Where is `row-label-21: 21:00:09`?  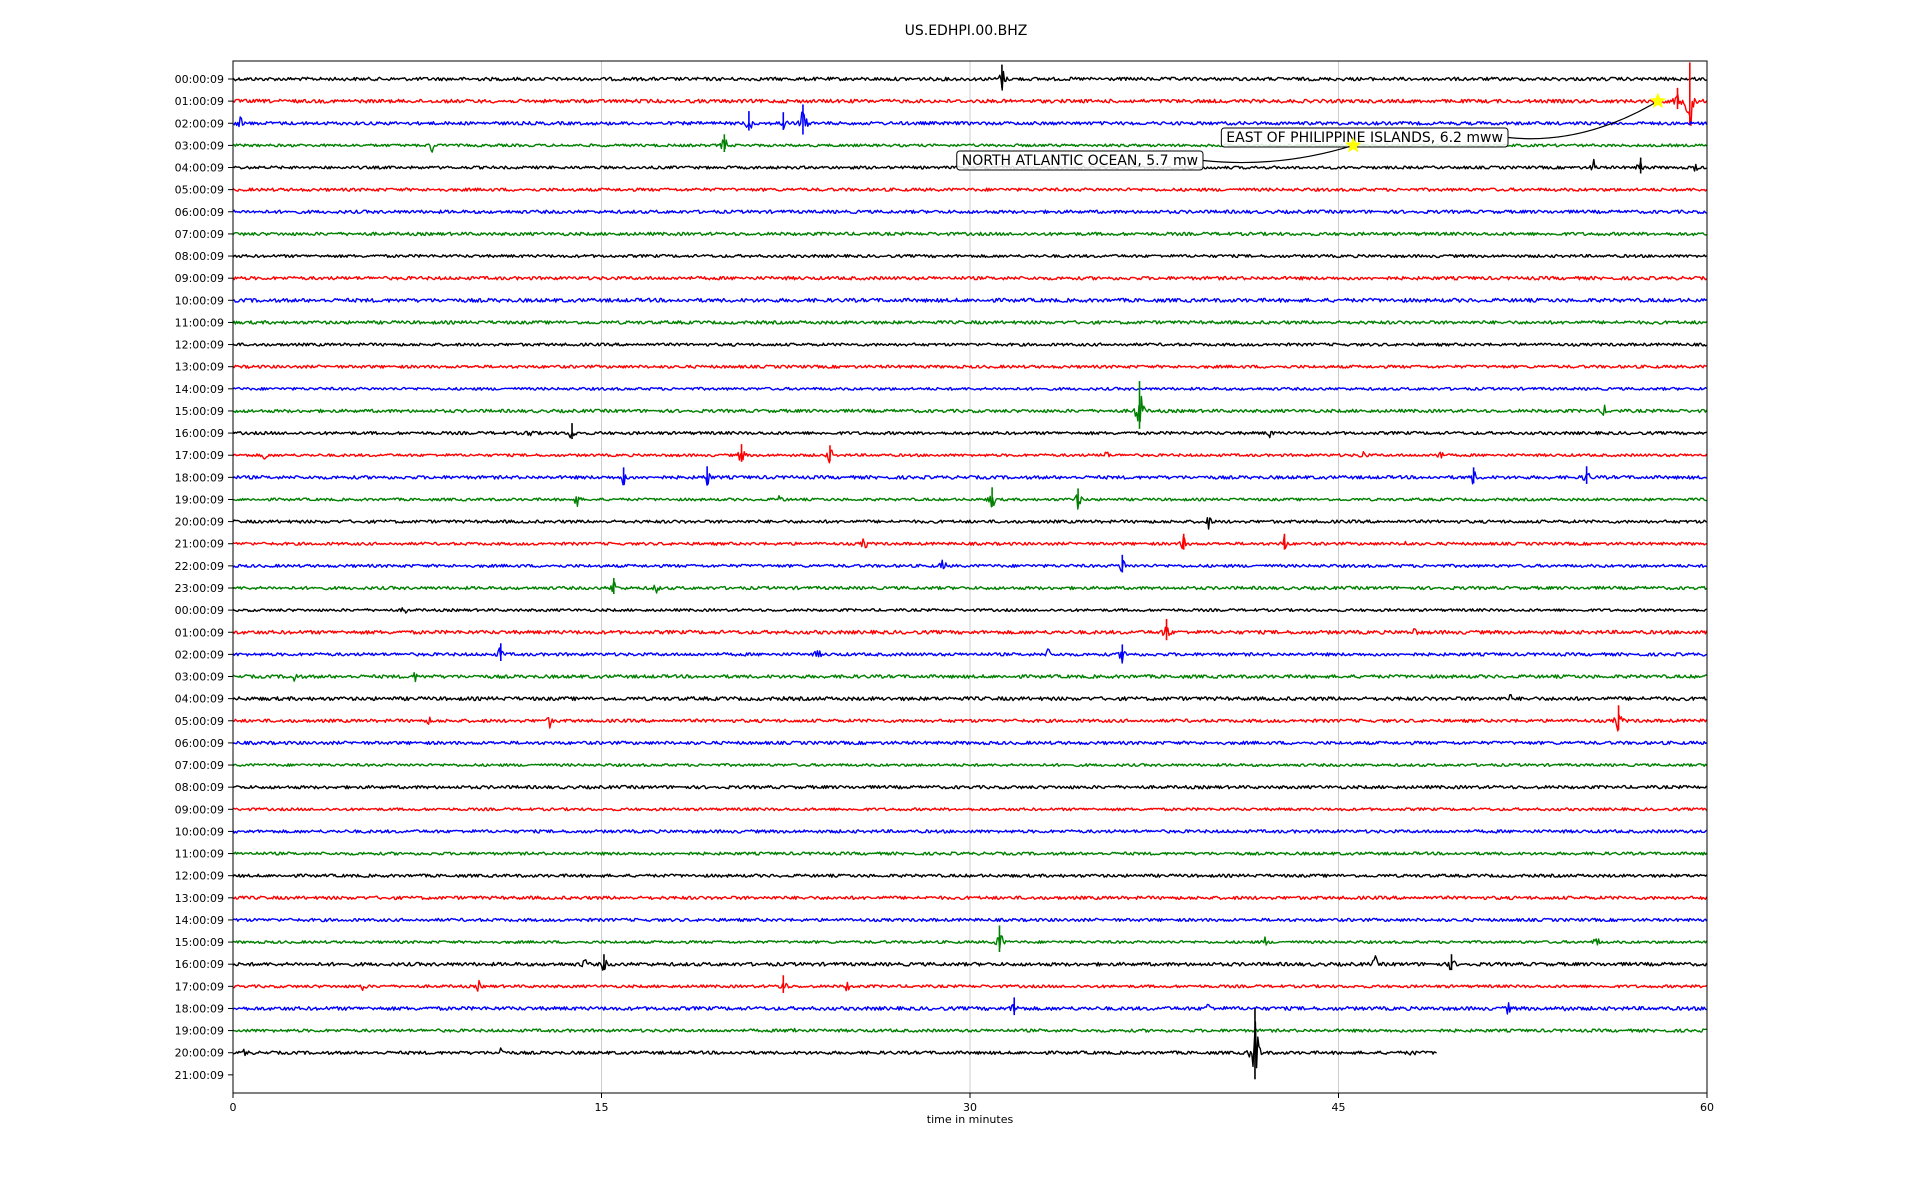 row-label-21: 21:00:09 is located at coordinates (199, 544).